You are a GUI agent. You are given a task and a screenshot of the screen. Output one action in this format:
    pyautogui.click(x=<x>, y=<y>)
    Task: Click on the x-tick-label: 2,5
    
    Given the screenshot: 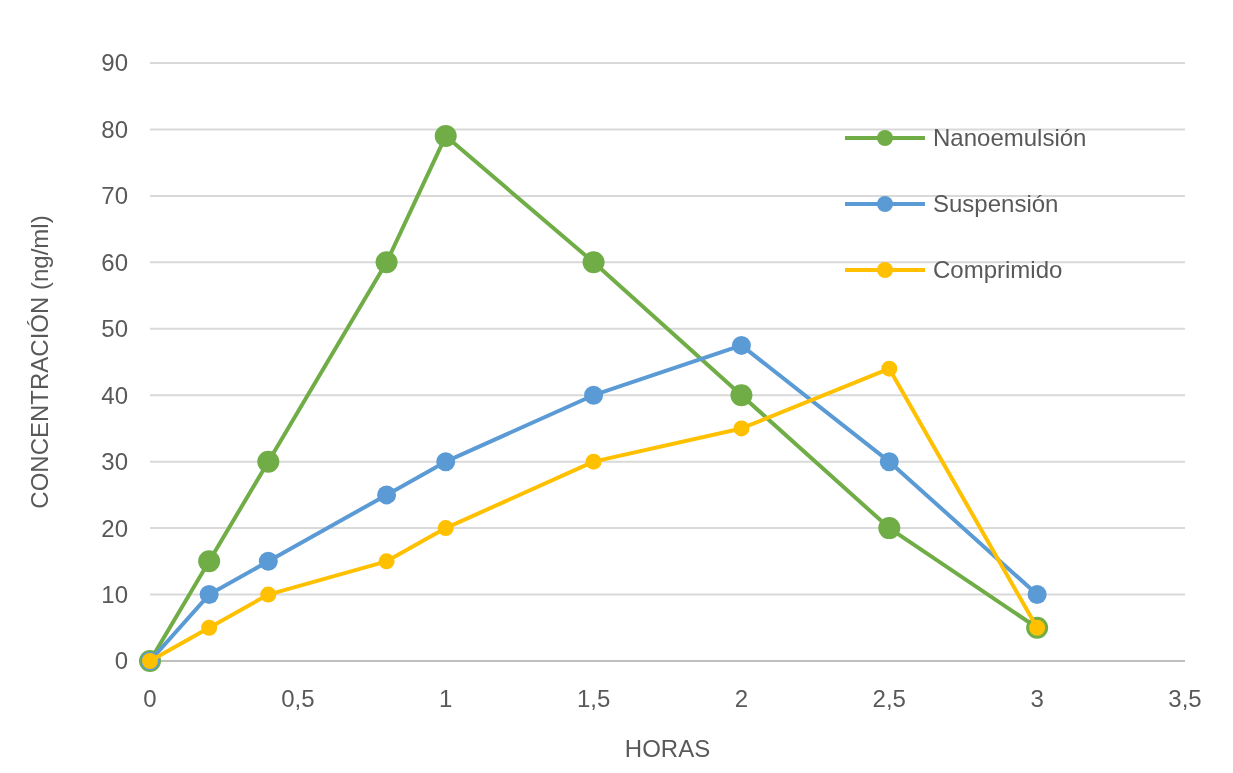 What is the action you would take?
    pyautogui.click(x=889, y=698)
    